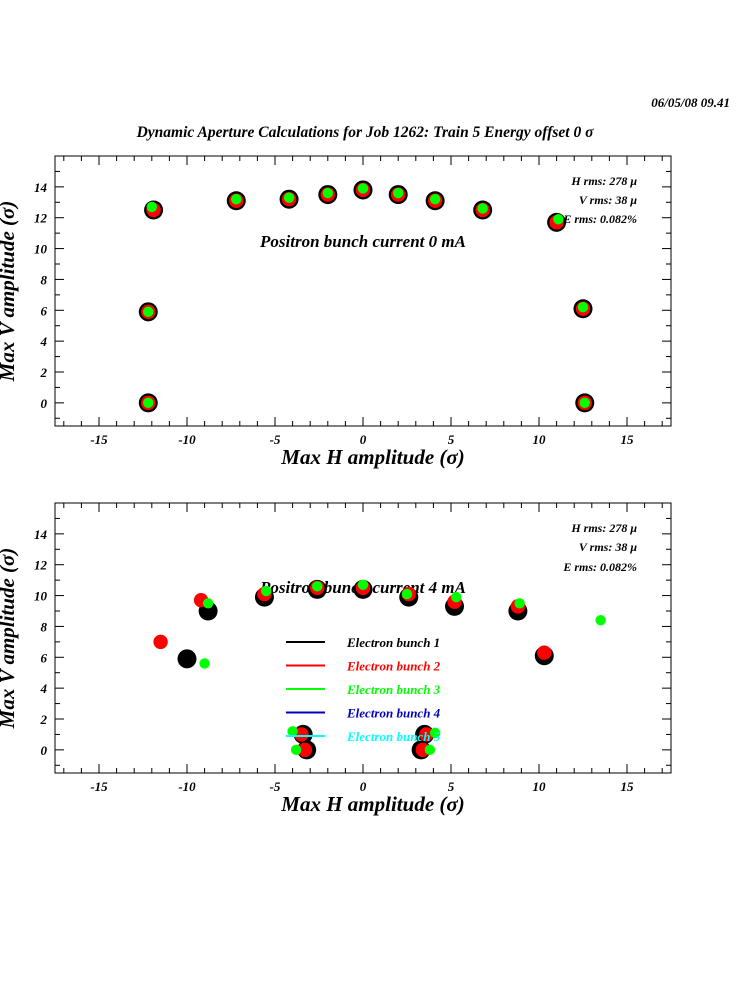 The height and width of the screenshot is (1000, 750). I want to click on legend-entry: Electron bunch 1, so click(393, 642).